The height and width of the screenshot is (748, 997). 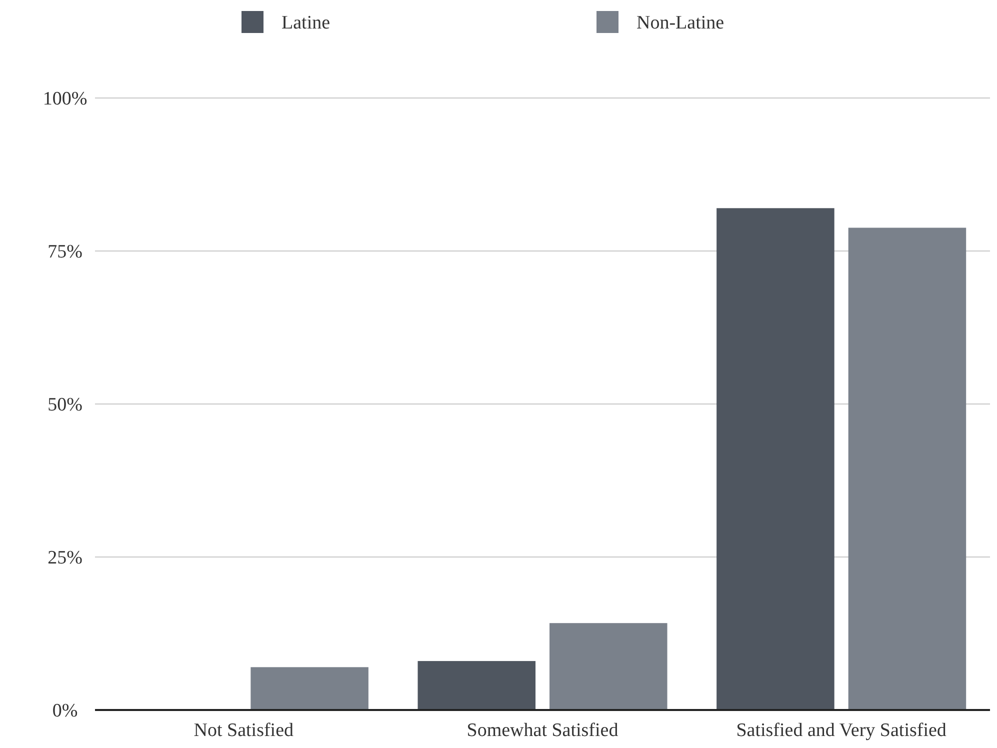 What do you see at coordinates (244, 730) in the screenshot?
I see `x-tick-label: Not Satisfied` at bounding box center [244, 730].